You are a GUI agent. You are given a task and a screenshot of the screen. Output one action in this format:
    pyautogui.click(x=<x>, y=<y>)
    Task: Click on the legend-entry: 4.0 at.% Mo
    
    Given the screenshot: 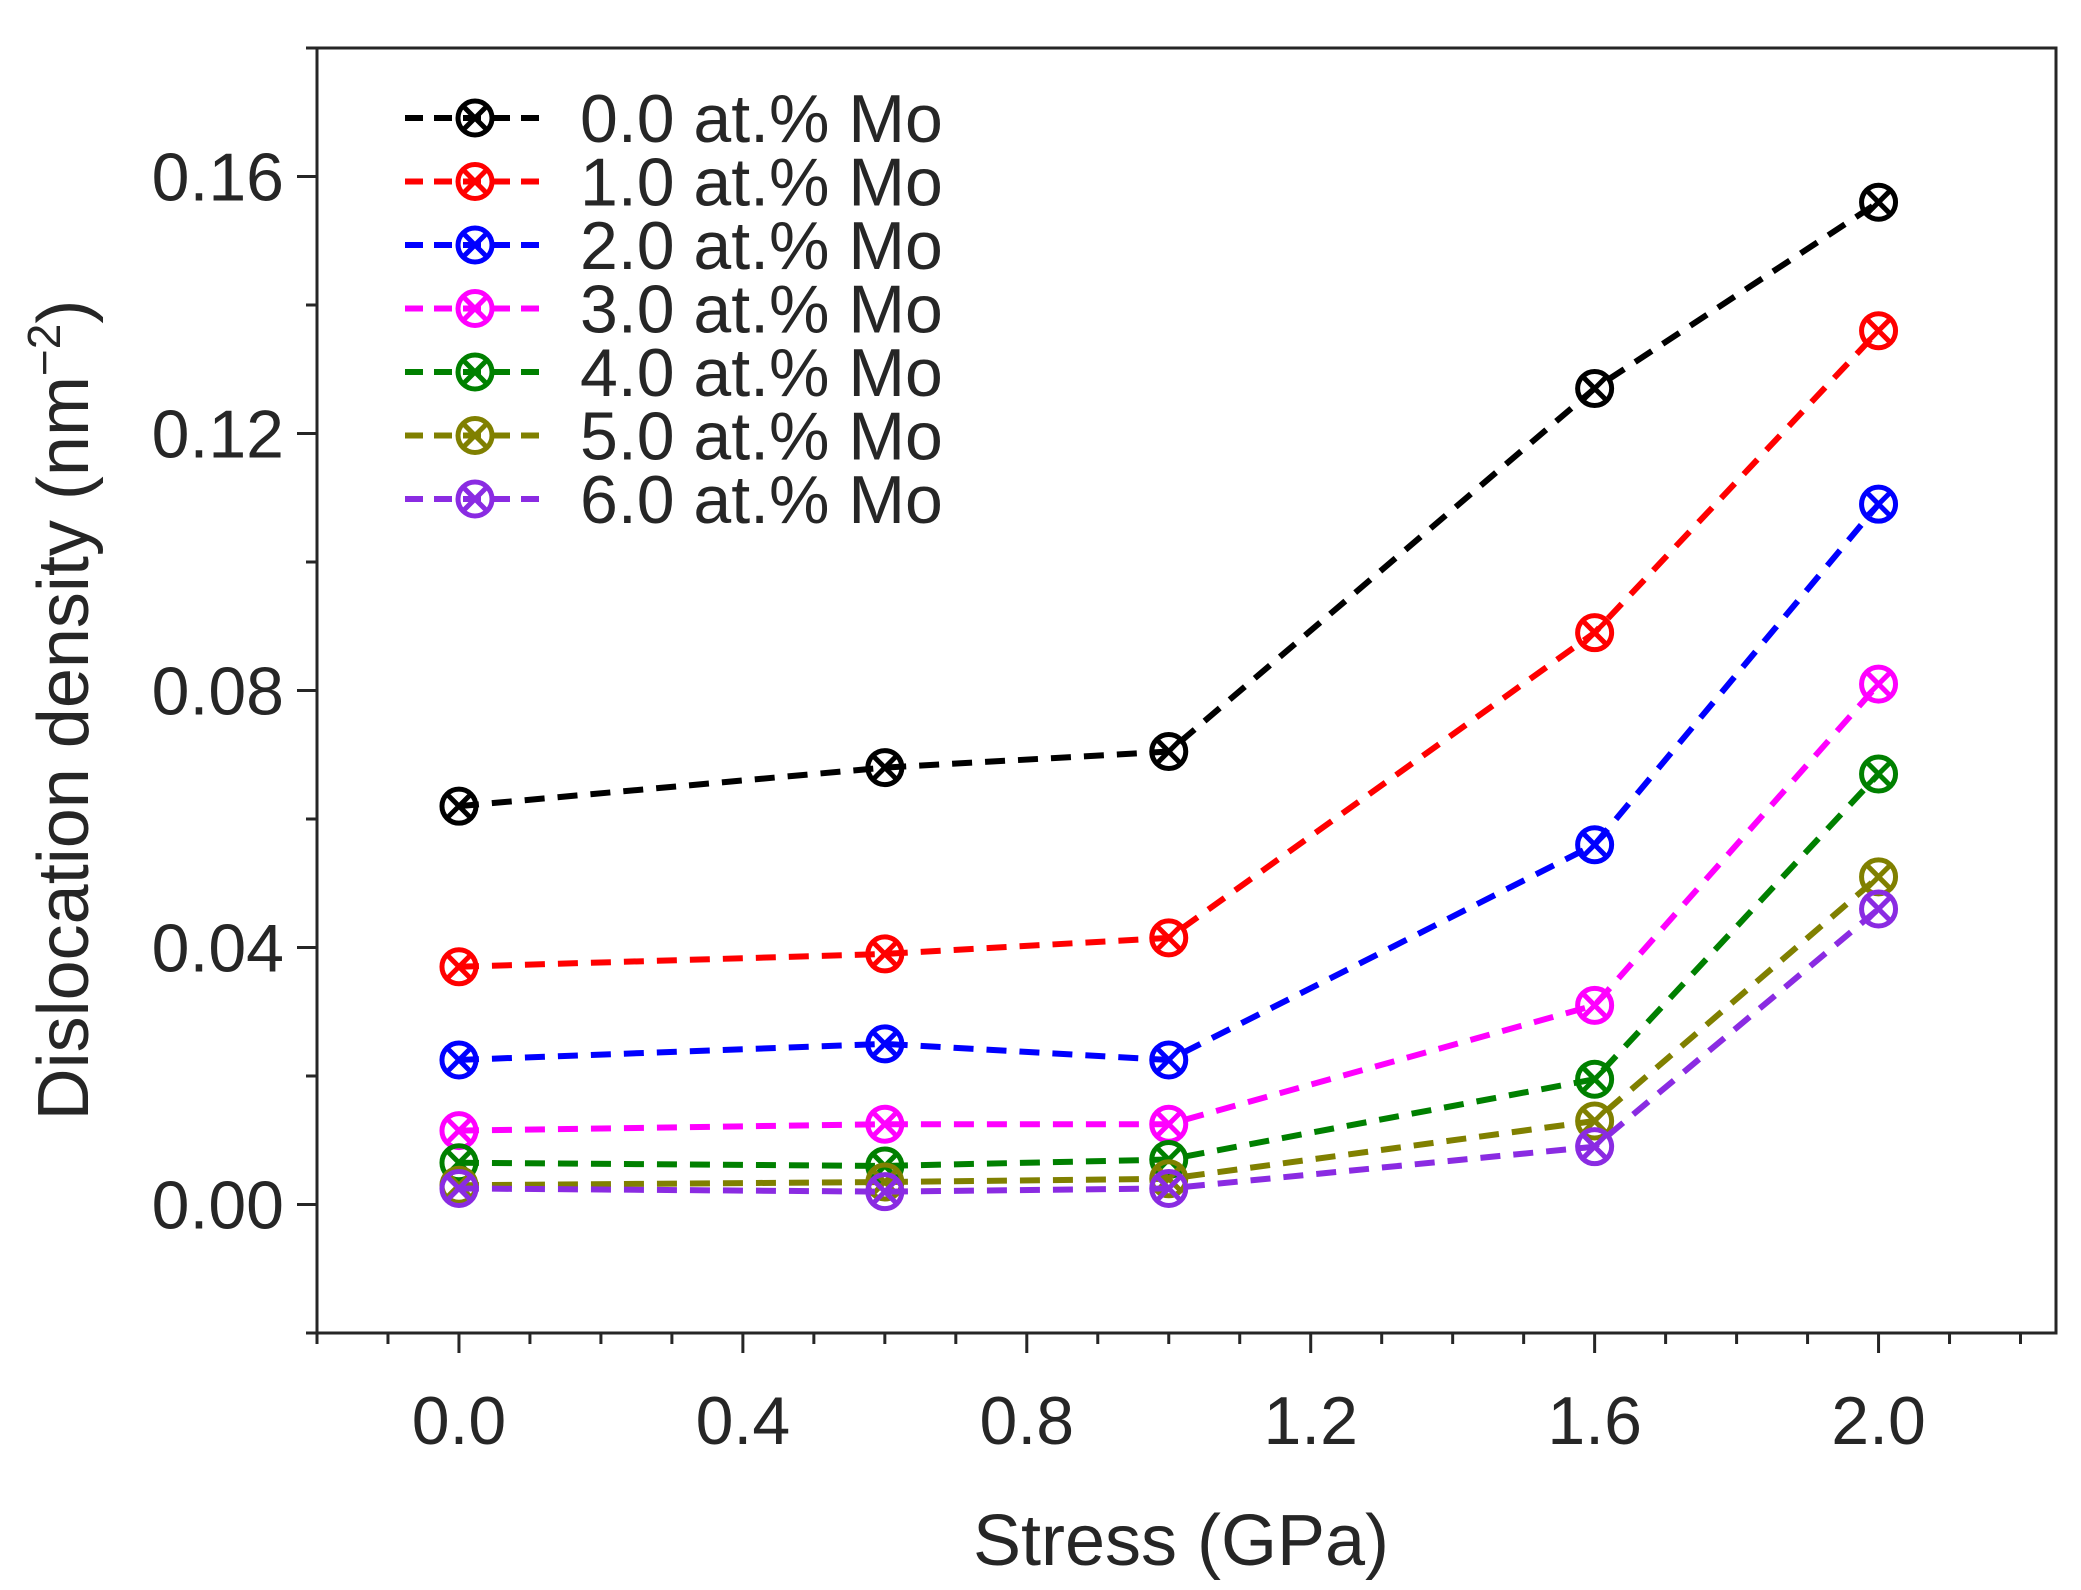 What is the action you would take?
    pyautogui.click(x=674, y=373)
    